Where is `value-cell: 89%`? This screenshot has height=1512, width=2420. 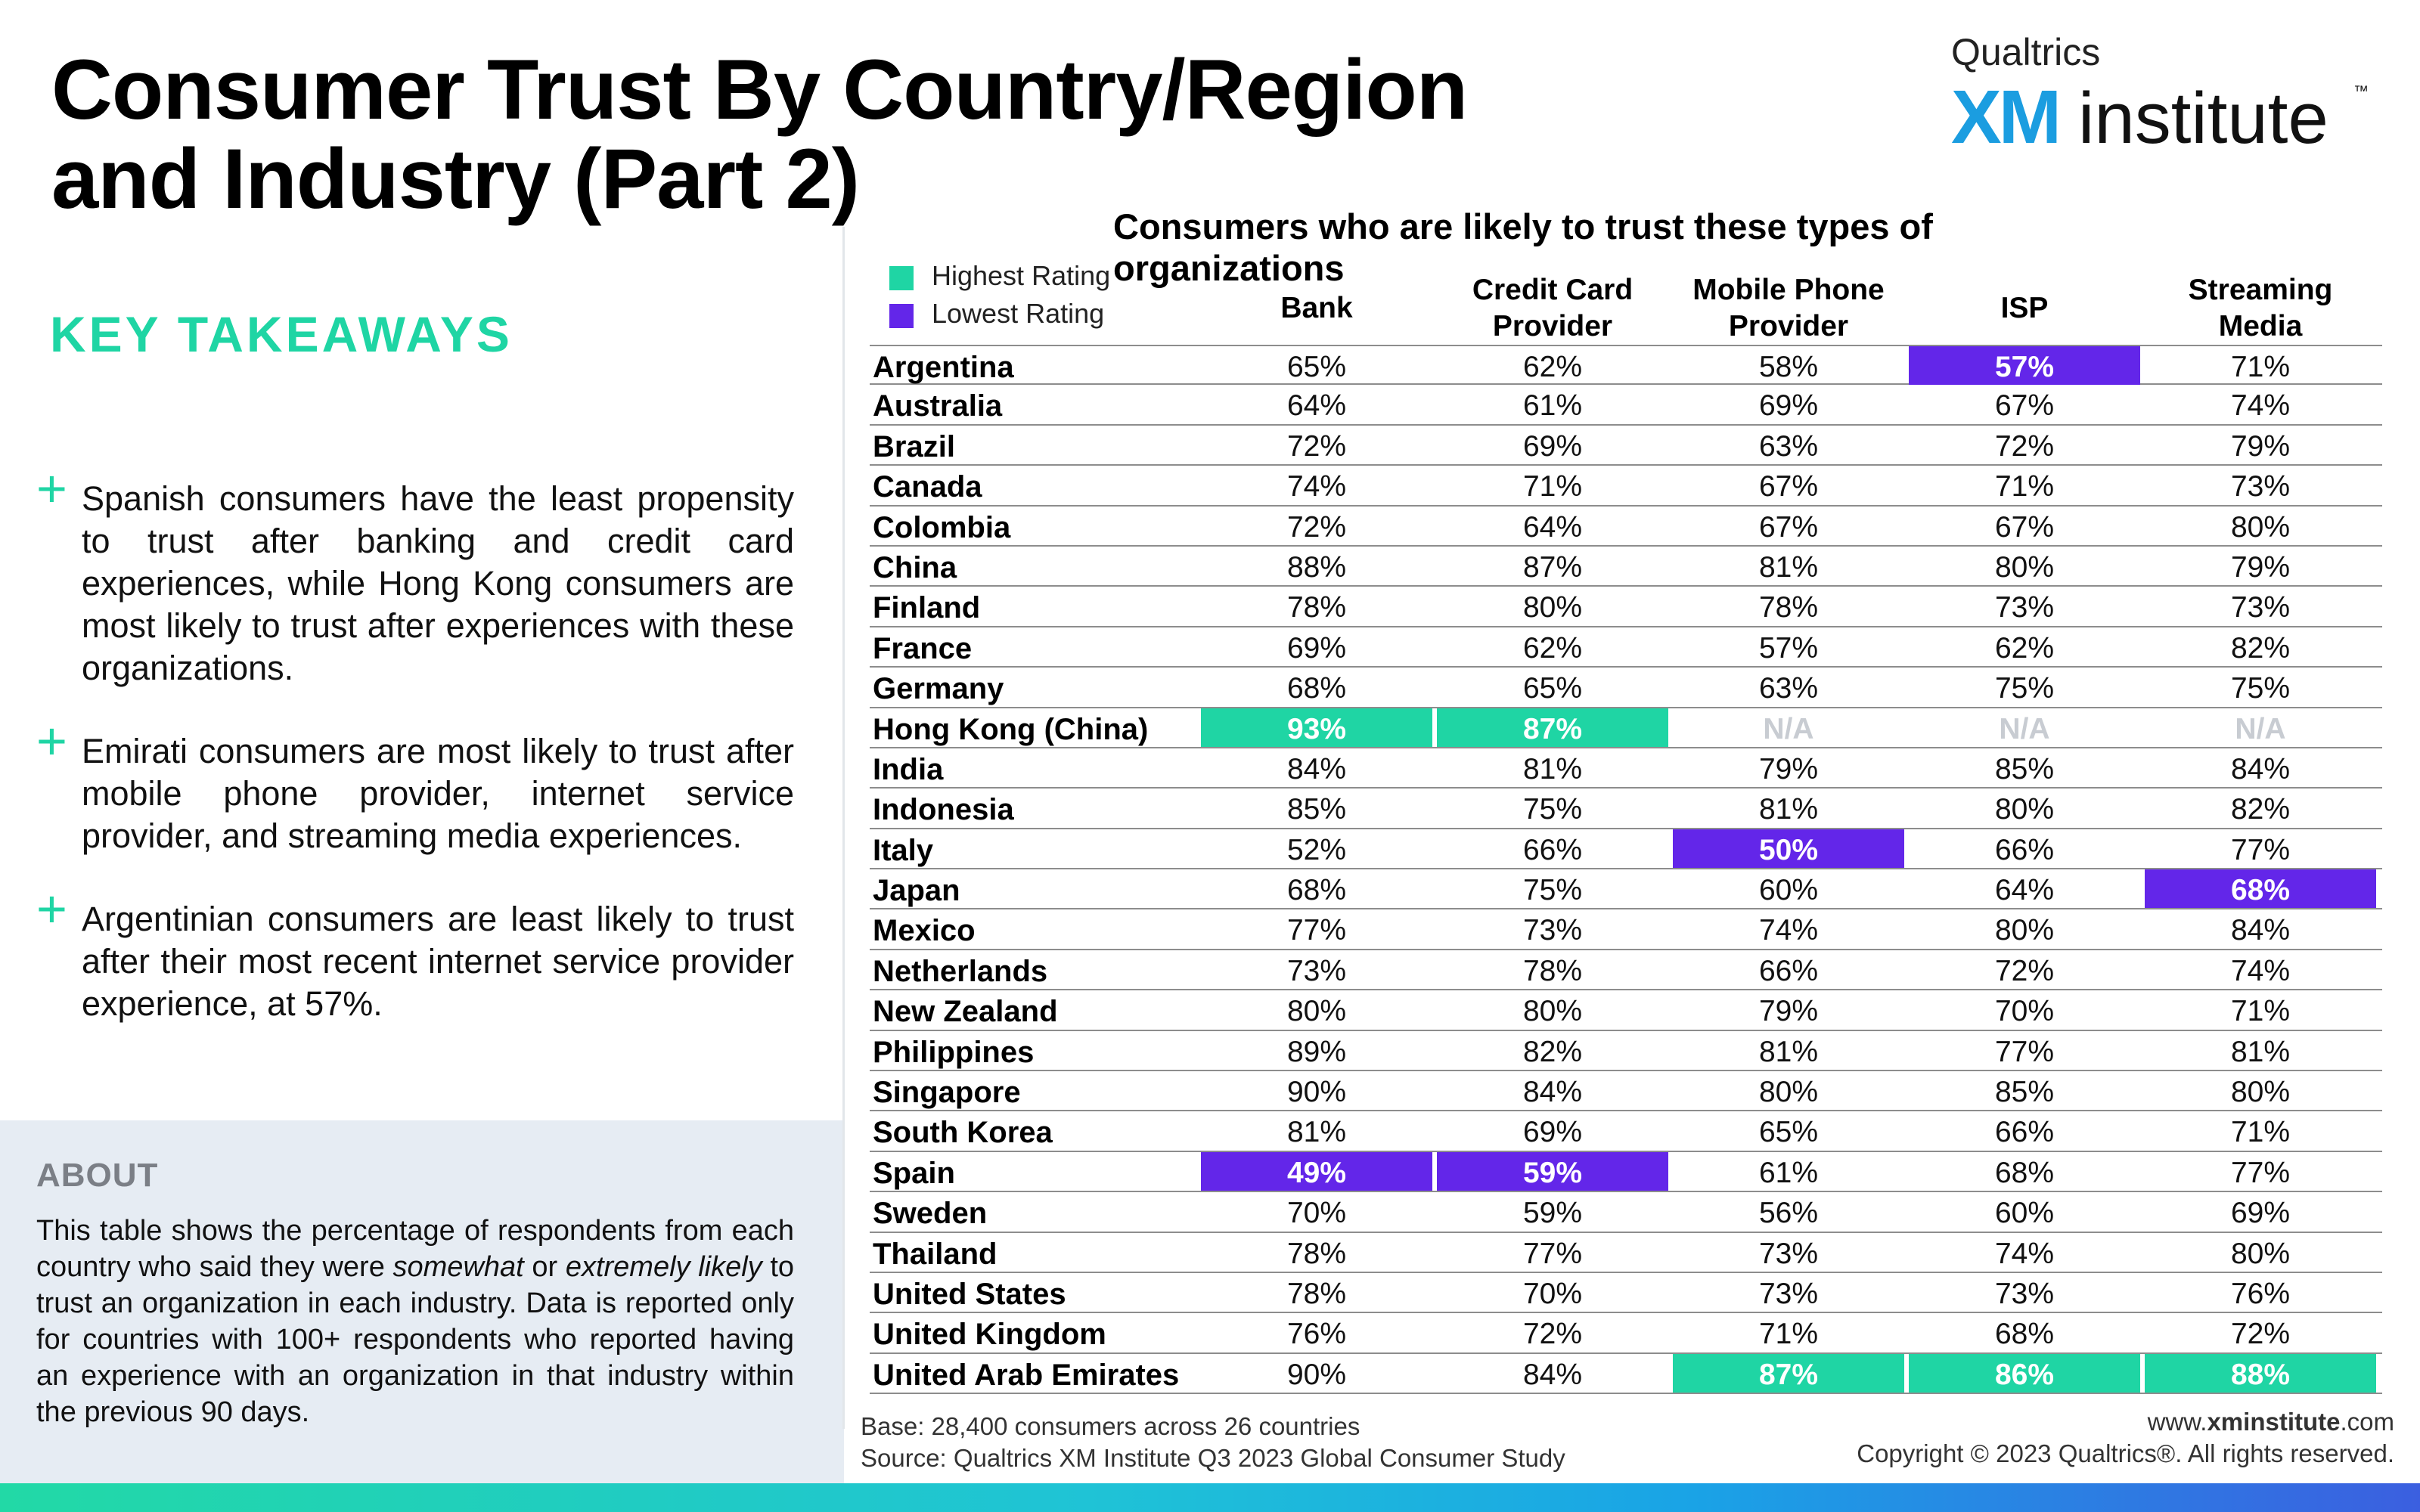
value-cell: 89% is located at coordinates (1316, 1051).